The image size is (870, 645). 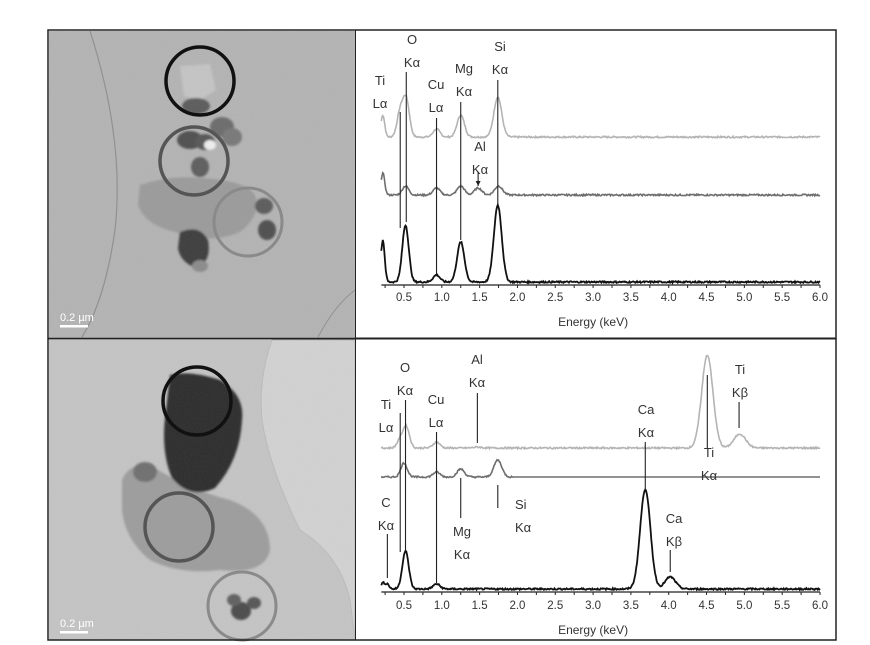 I want to click on peak-annotation: C Kα, so click(x=386, y=536).